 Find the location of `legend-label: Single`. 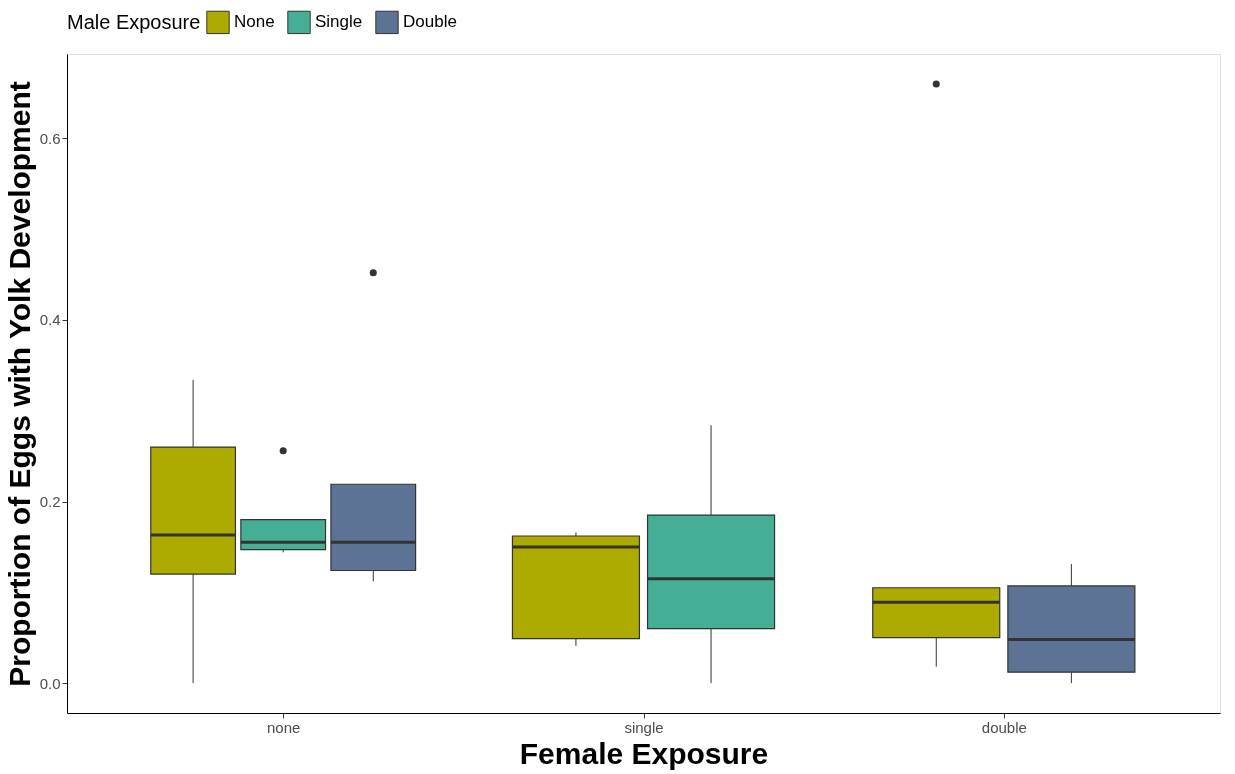

legend-label: Single is located at coordinates (339, 22).